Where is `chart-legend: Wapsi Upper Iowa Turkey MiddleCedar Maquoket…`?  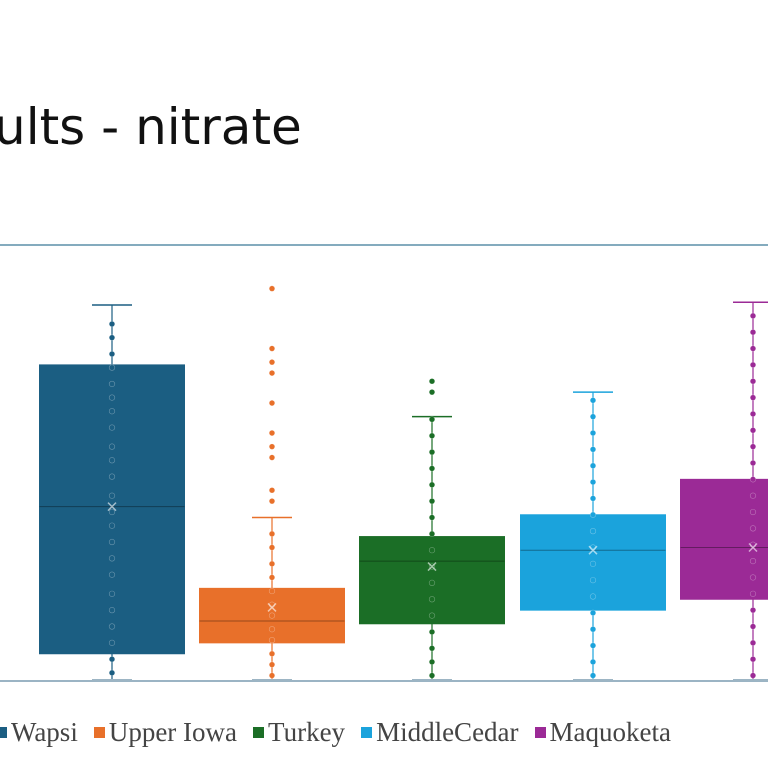
chart-legend: Wapsi Upper Iowa Turkey MiddleCedar Maquoket… is located at coordinates (343, 732).